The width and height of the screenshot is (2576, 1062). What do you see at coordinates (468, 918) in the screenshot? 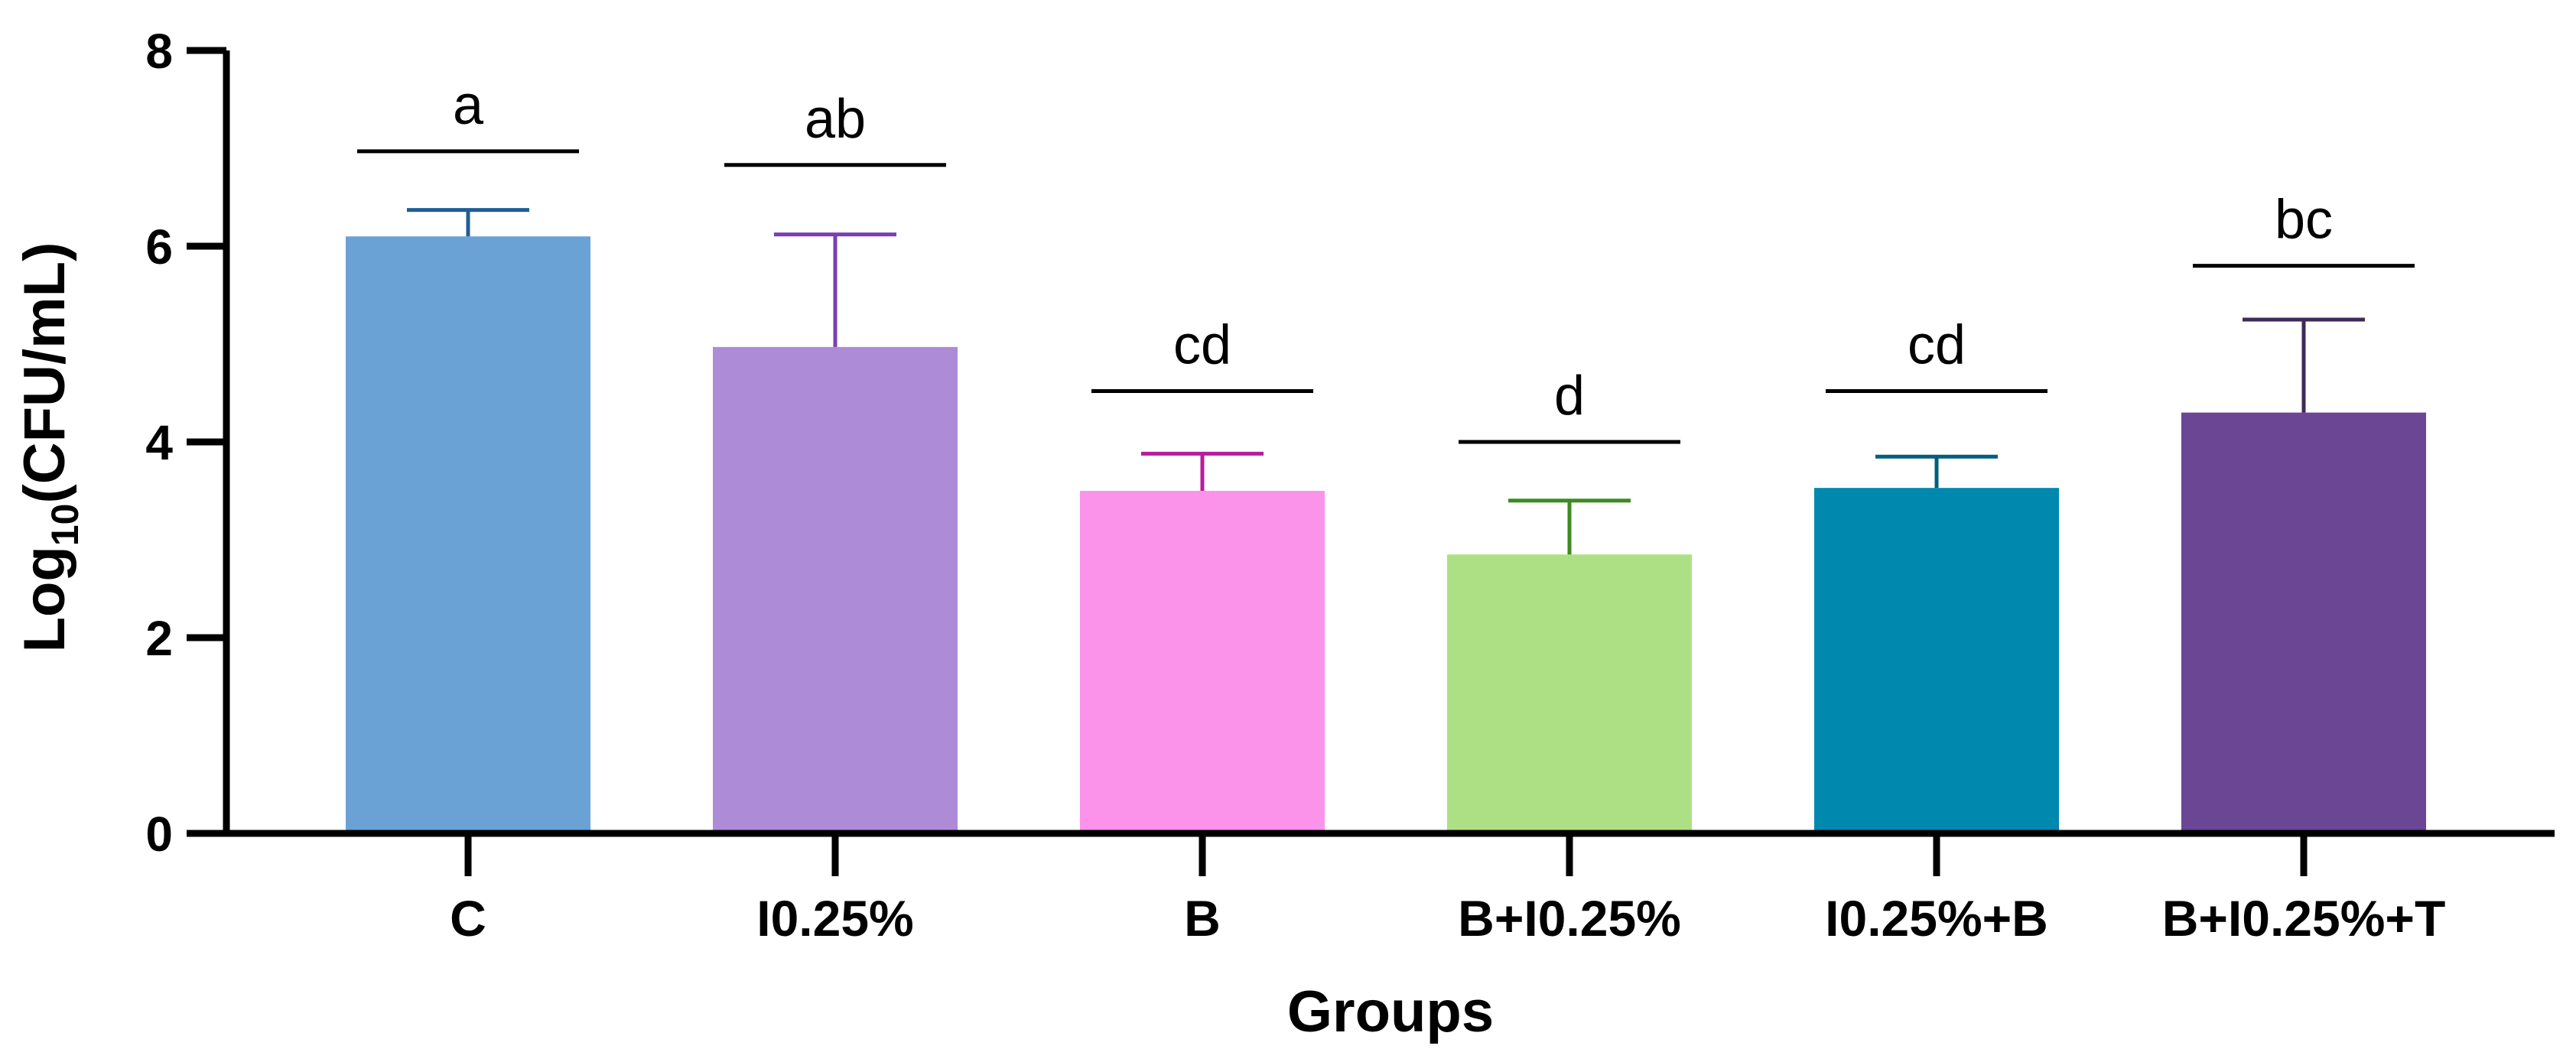
I see `x-tick-label: C` at bounding box center [468, 918].